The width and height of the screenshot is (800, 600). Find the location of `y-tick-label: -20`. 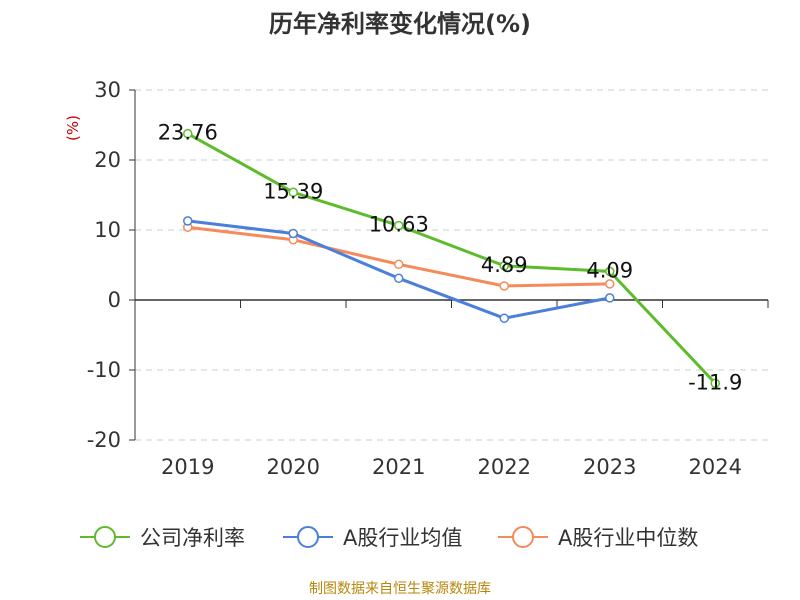

y-tick-label: -20 is located at coordinates (104, 440).